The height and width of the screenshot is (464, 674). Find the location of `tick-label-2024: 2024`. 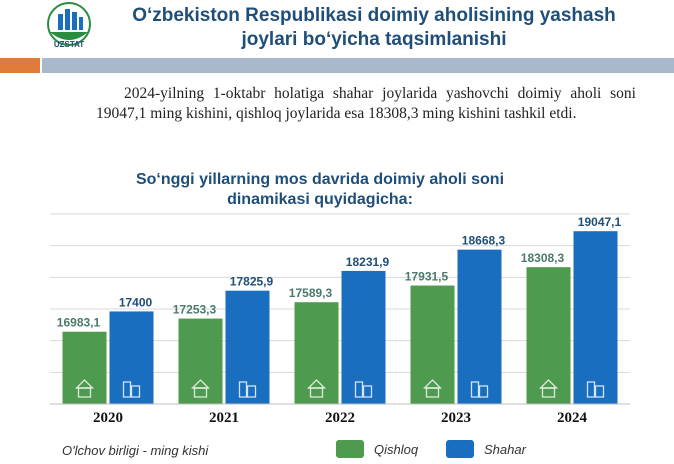

tick-label-2024: 2024 is located at coordinates (572, 418).